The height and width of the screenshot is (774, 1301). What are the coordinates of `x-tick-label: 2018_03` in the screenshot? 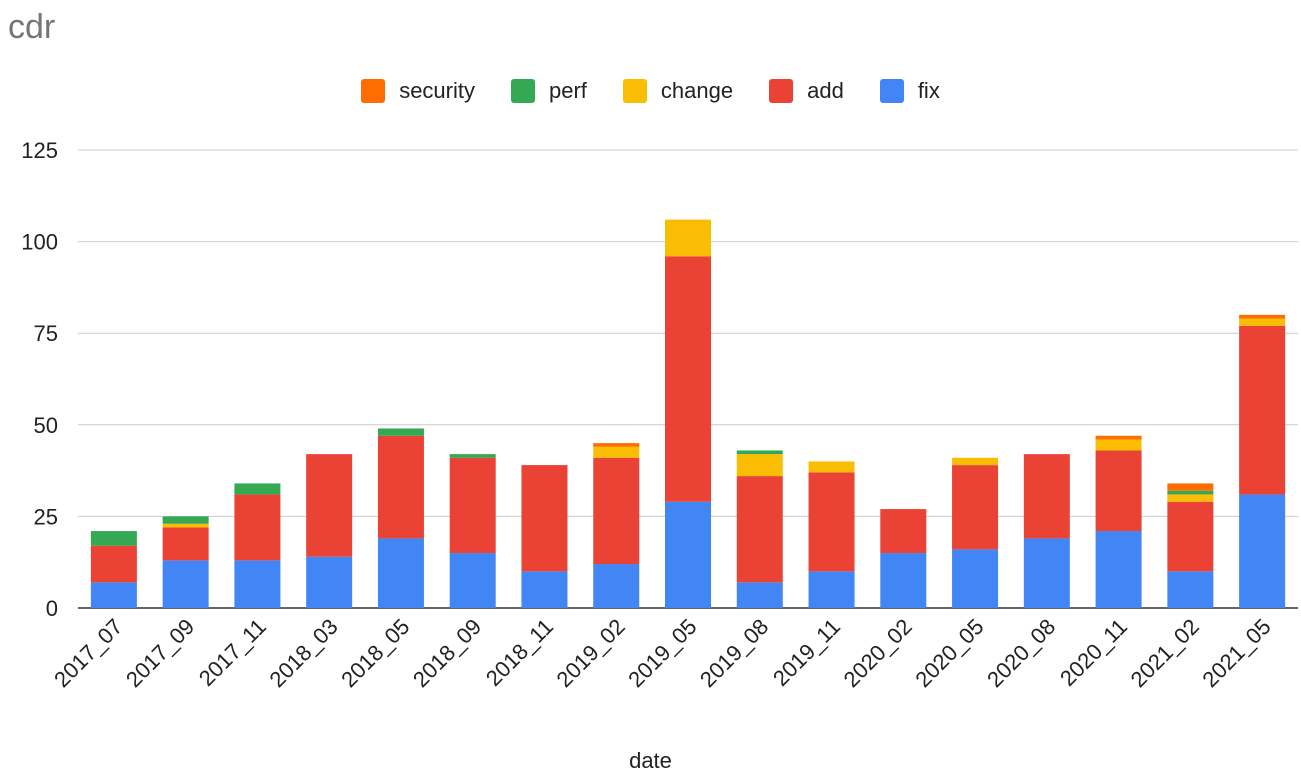 It's located at (303, 653).